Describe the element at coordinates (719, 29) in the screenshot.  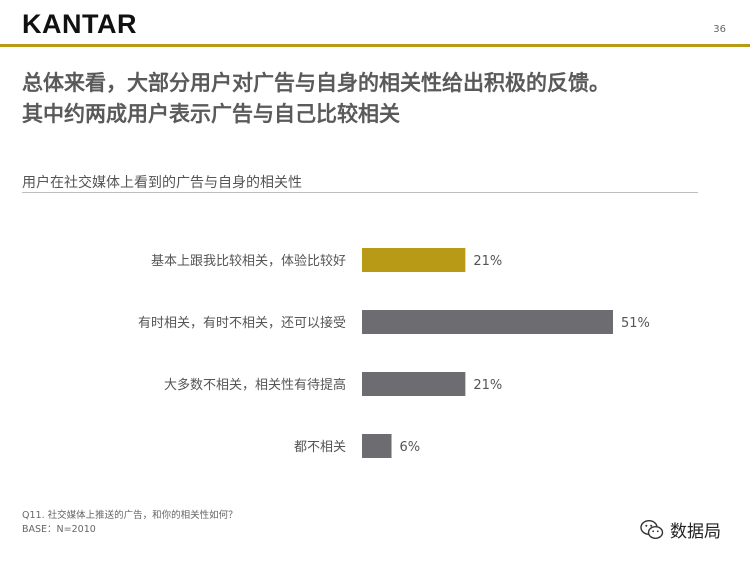
I see `page-number: 36` at that location.